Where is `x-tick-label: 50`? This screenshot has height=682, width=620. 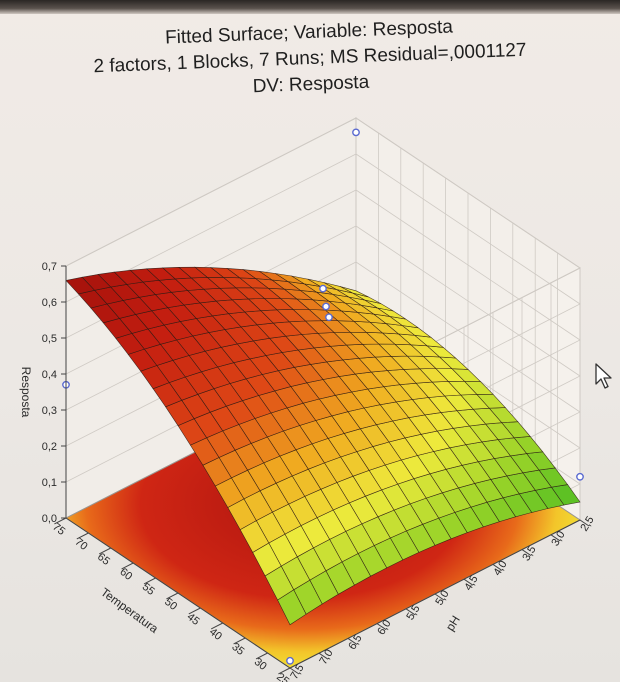 x-tick-label: 50 is located at coordinates (170, 604).